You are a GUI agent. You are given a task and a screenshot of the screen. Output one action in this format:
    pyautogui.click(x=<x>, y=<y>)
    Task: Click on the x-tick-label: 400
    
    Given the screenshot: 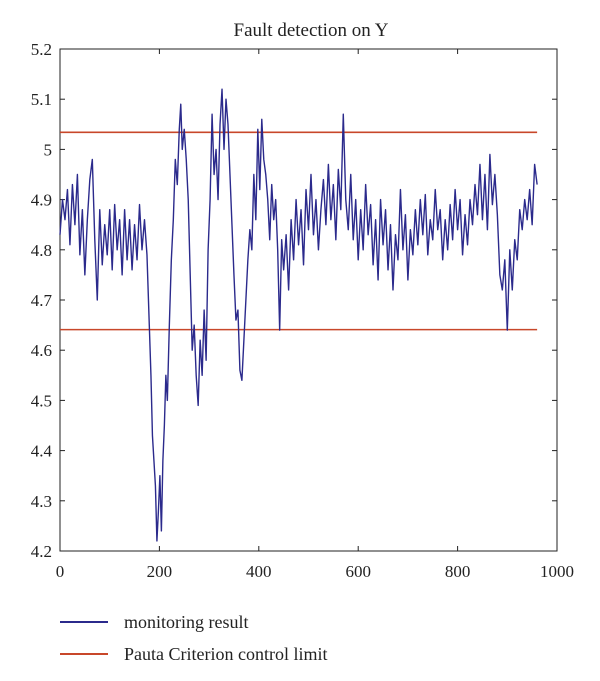 What is the action you would take?
    pyautogui.click(x=259, y=571)
    